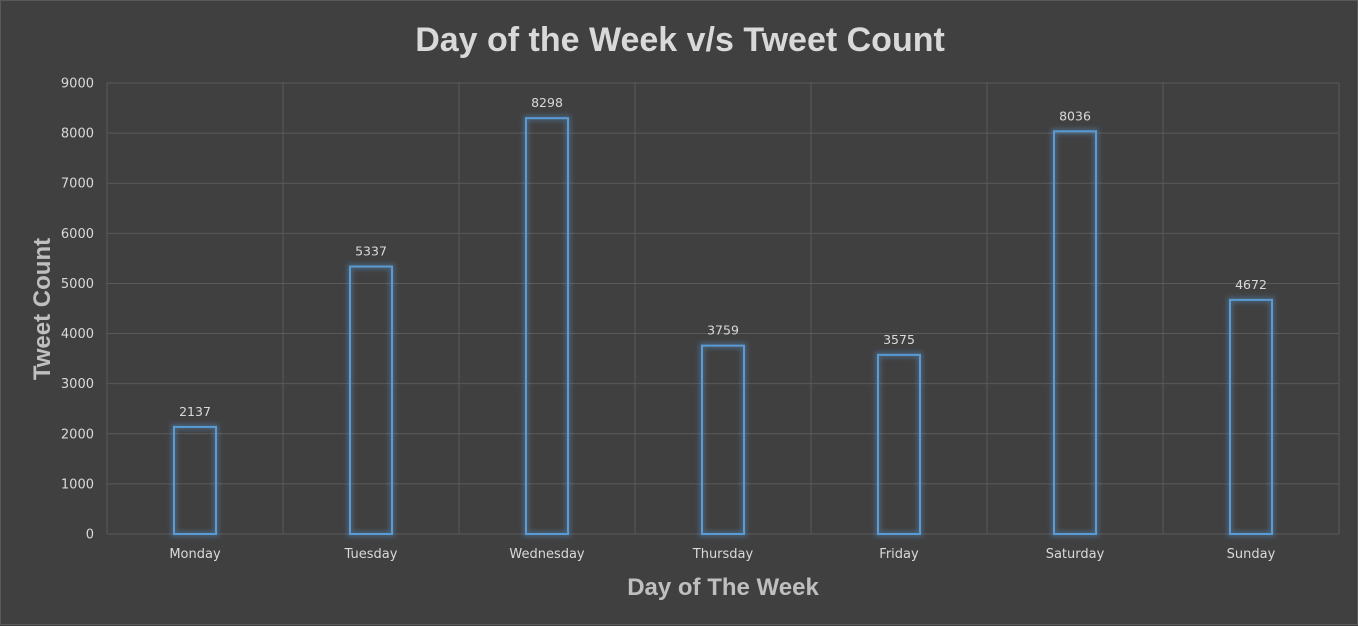 The height and width of the screenshot is (626, 1358). I want to click on bar-wednesday, so click(547, 326).